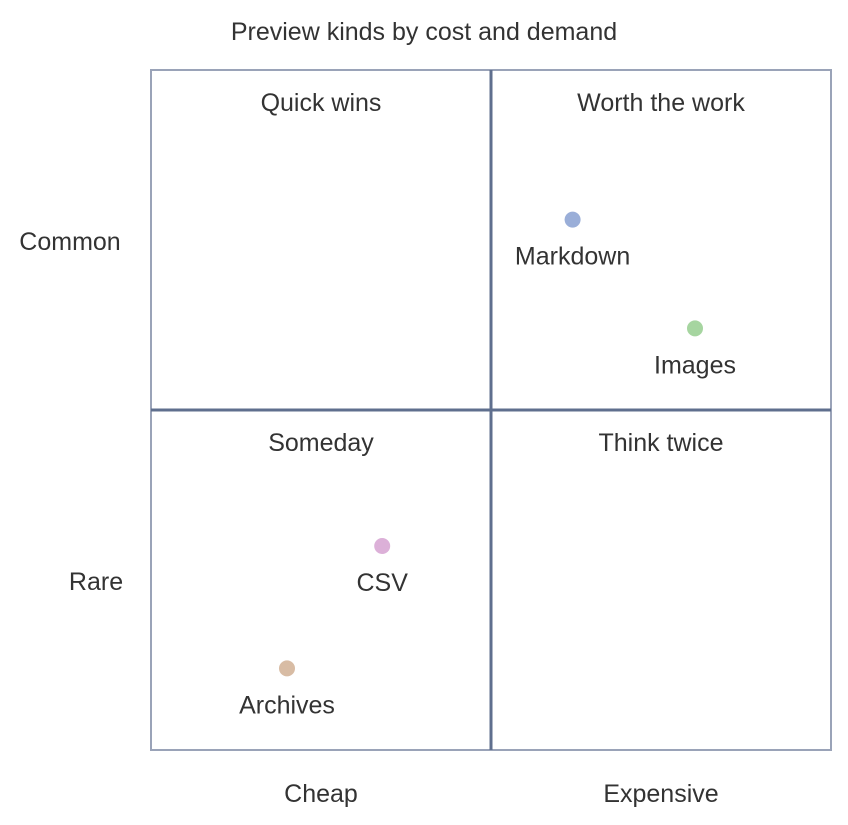  Describe the element at coordinates (661, 103) in the screenshot. I see `quadrant-label-top-right: Worth the work` at that location.